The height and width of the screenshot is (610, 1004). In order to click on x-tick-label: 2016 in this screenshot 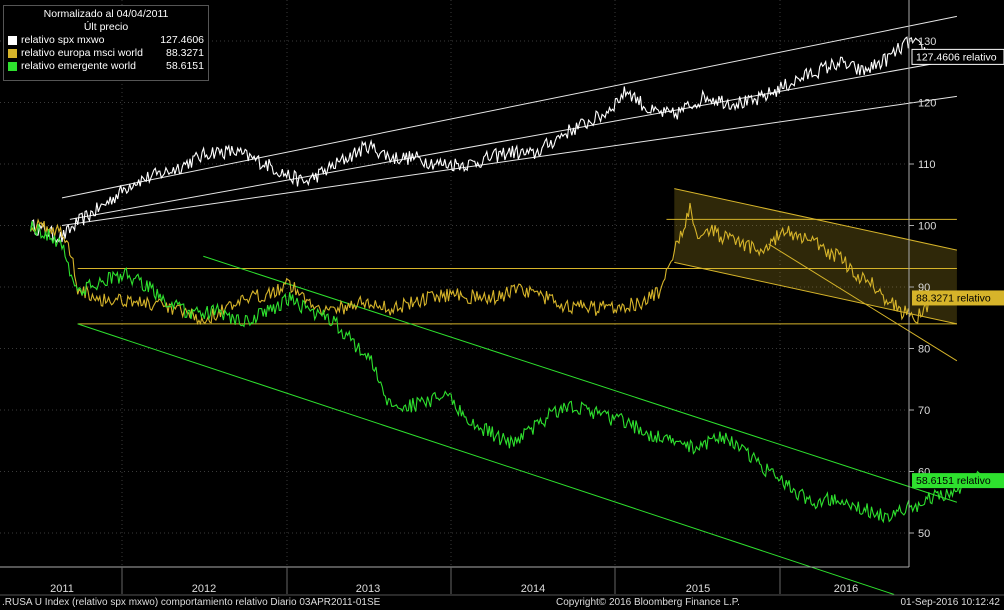, I will do `click(846, 589)`.